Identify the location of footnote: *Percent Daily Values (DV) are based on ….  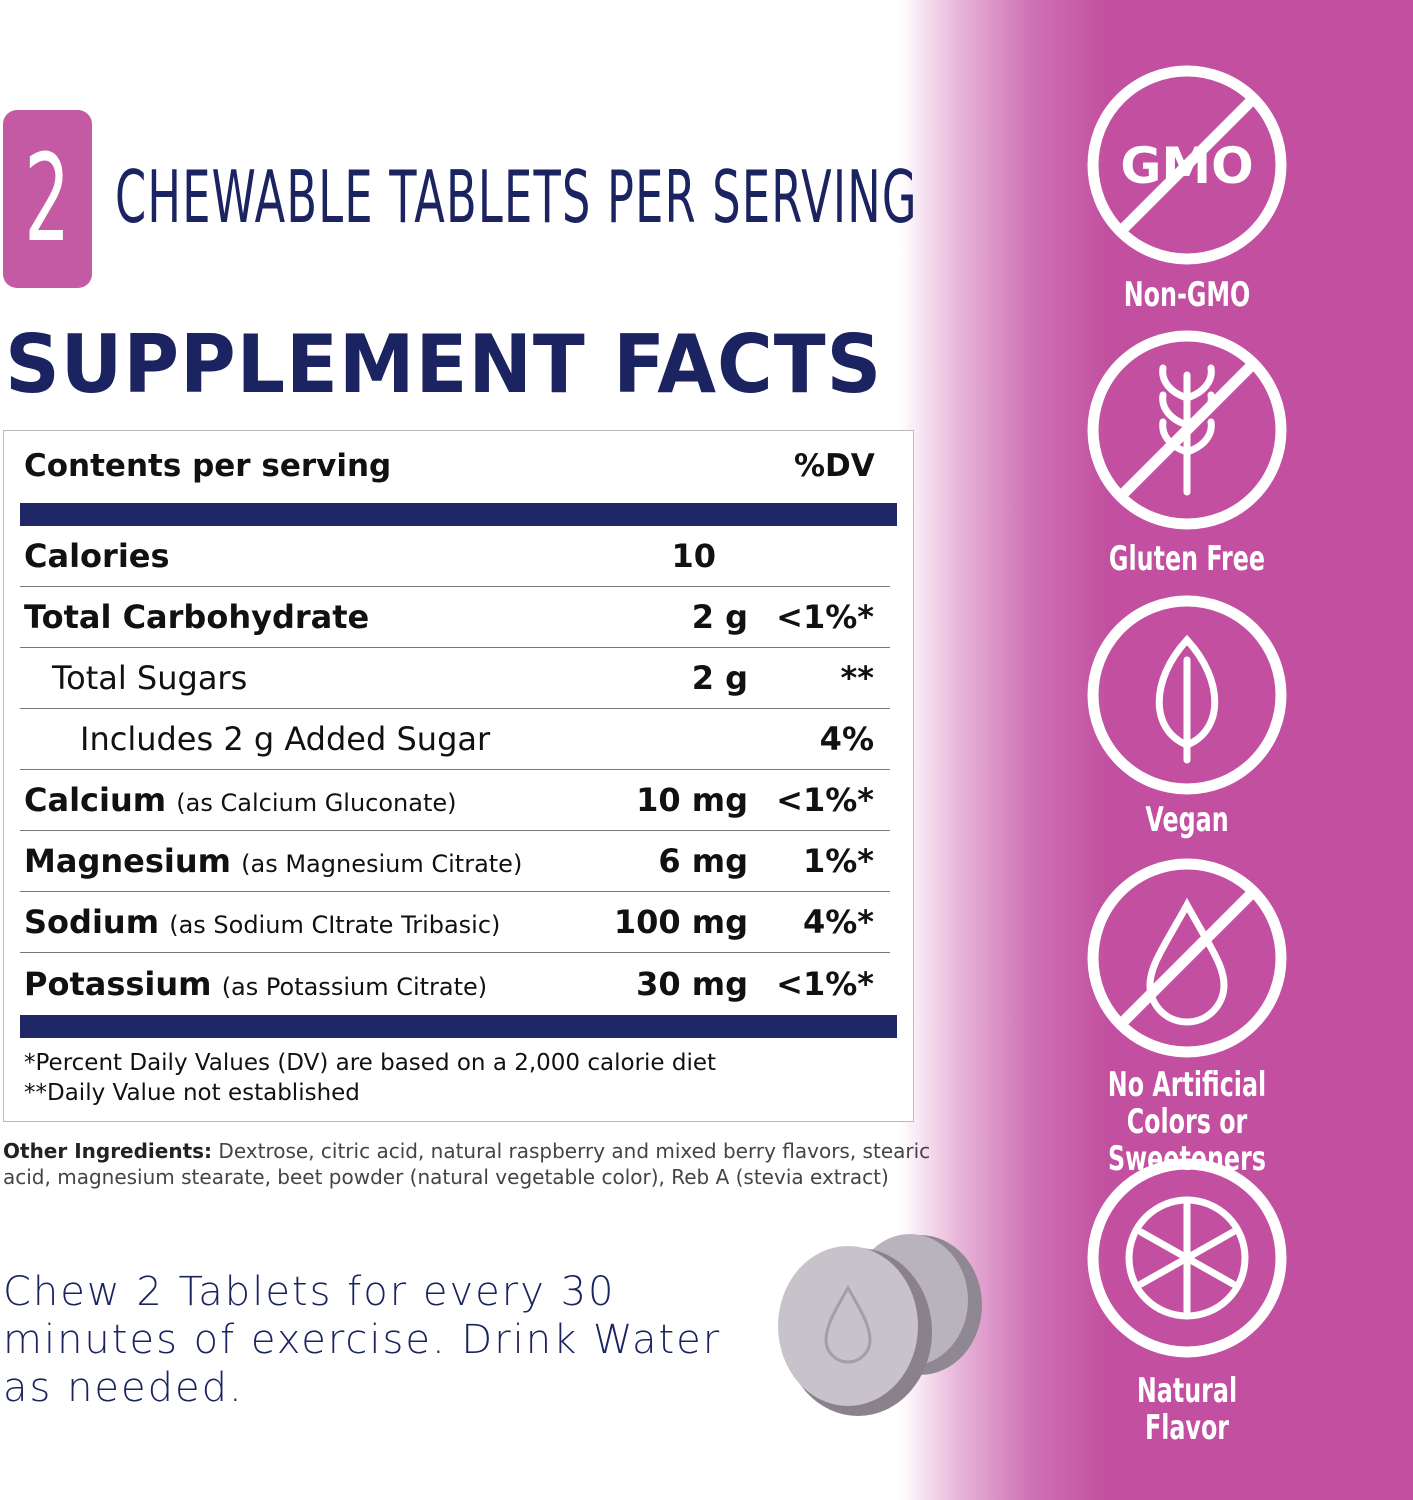
(370, 1063).